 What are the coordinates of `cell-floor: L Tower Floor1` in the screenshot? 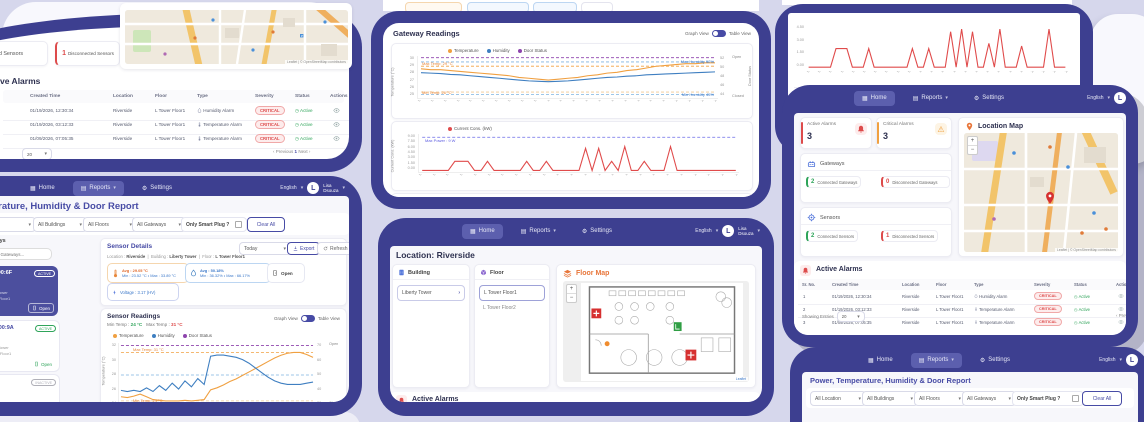 It's located at (170, 110).